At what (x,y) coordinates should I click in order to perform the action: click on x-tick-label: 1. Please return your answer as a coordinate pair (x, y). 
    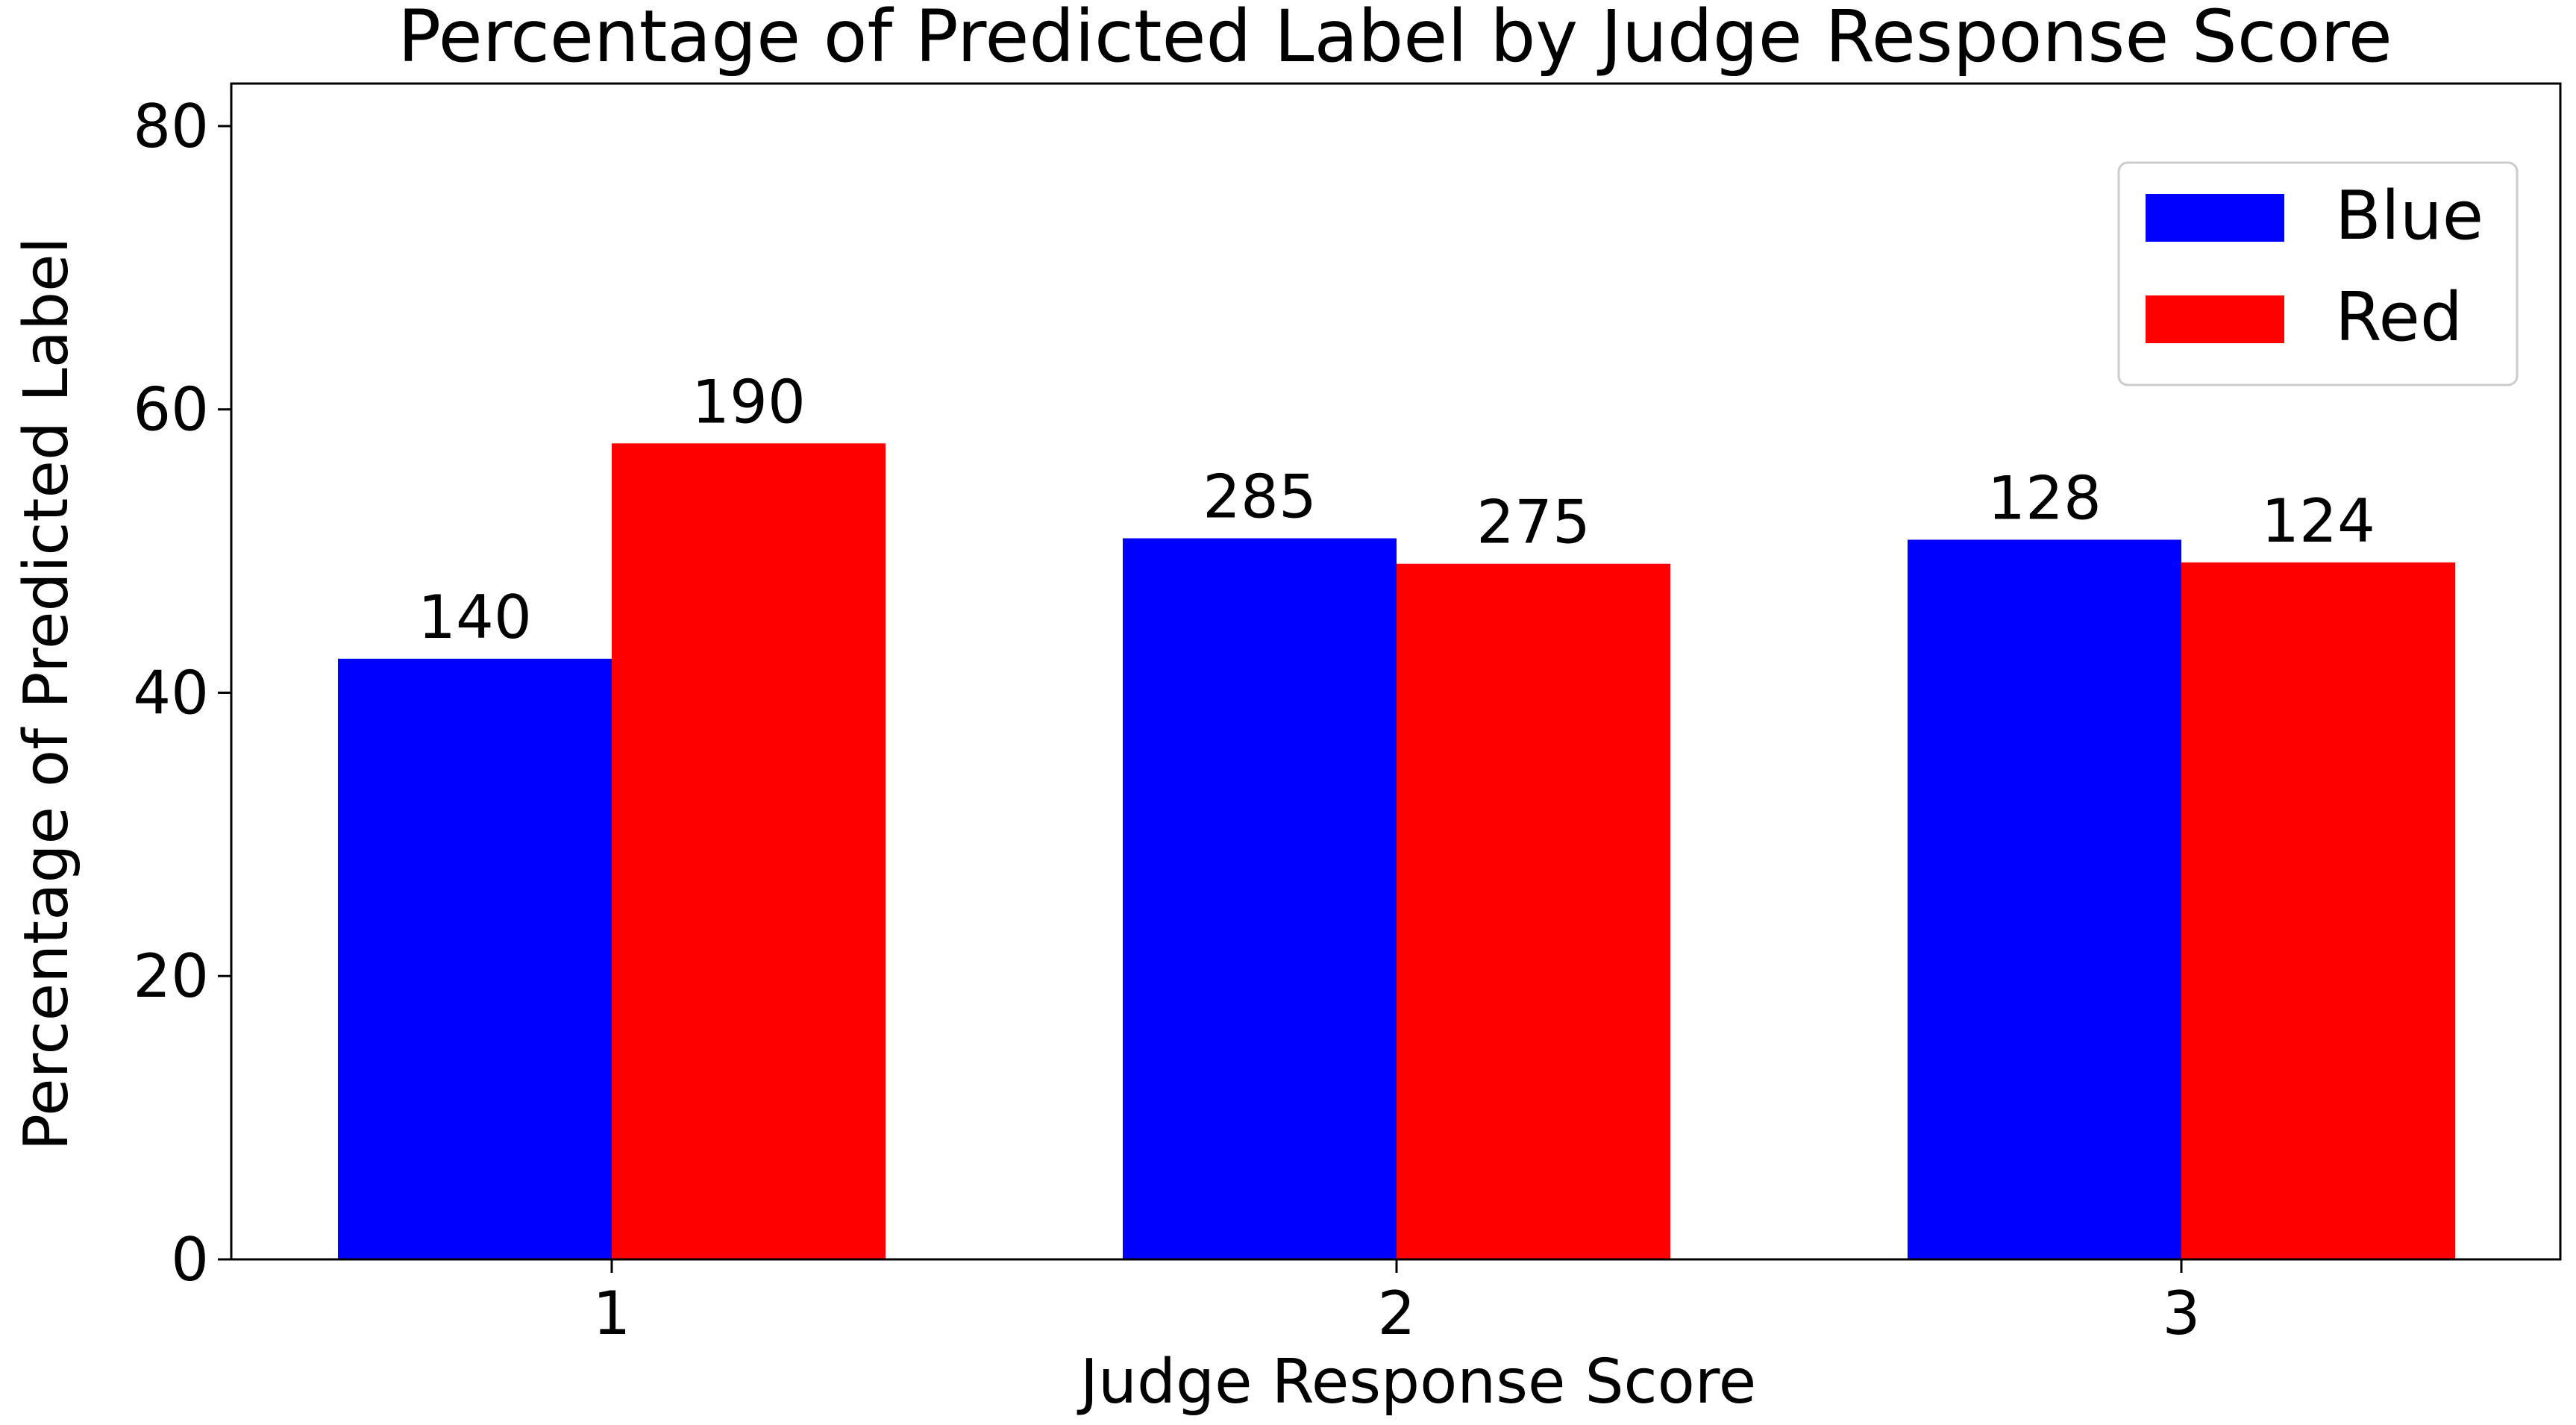
    Looking at the image, I should click on (612, 1313).